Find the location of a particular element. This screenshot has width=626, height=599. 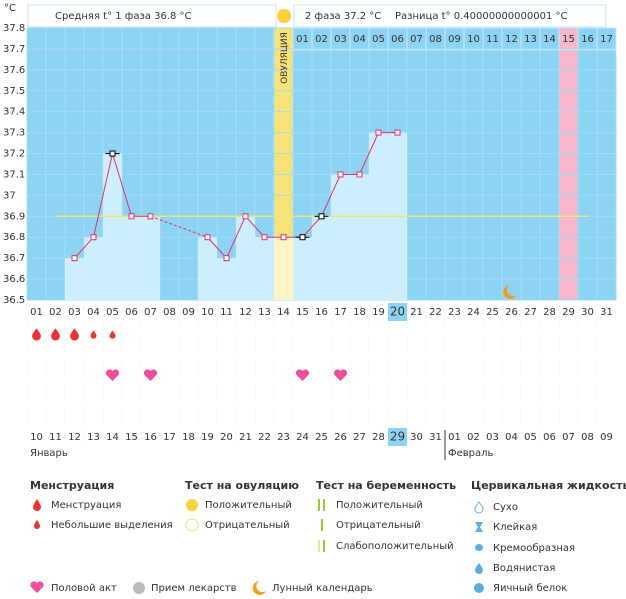

x-tick-label: 22 is located at coordinates (435, 312).